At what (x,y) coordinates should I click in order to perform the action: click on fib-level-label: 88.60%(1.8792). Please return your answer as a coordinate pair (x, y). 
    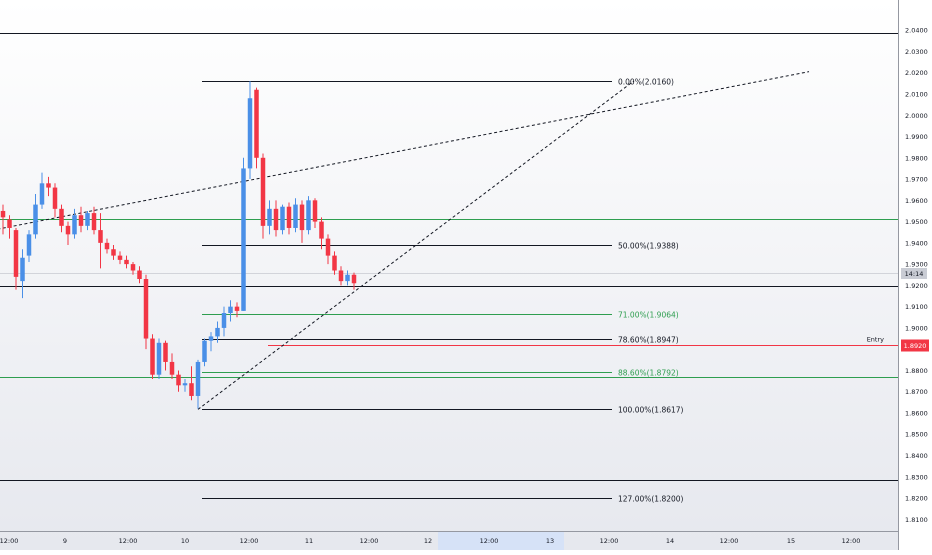
    Looking at the image, I should click on (648, 373).